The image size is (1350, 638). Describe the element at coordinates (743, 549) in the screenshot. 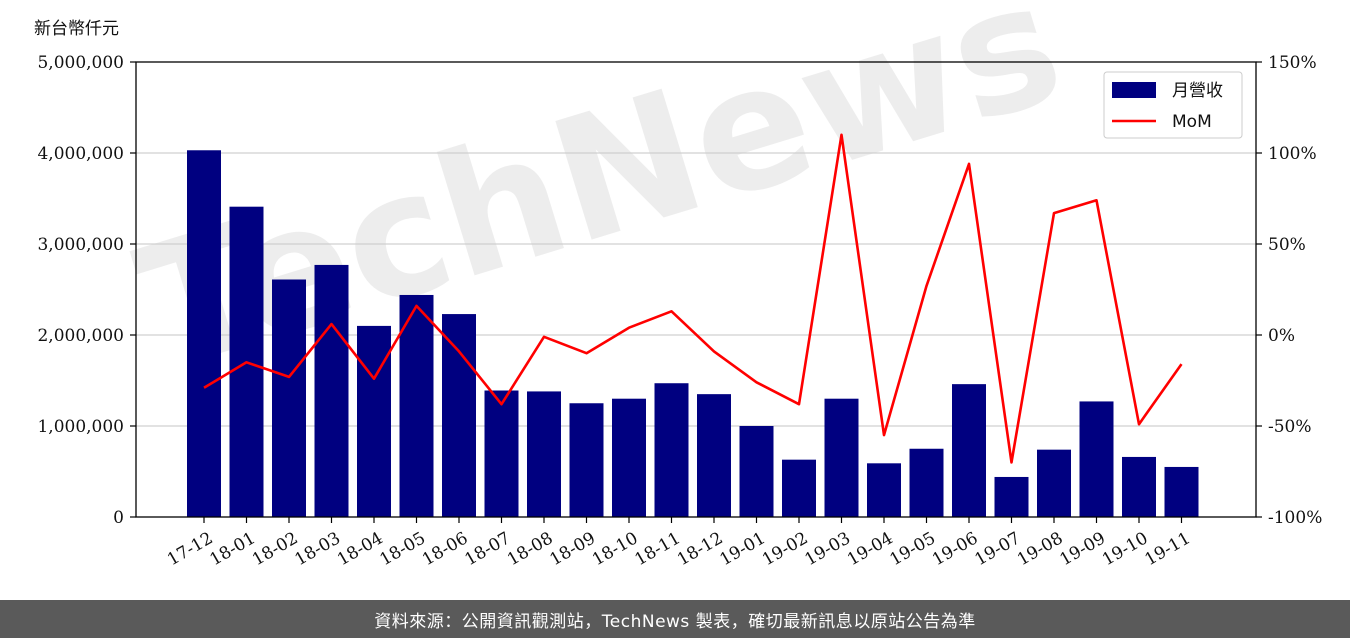

I see `x-tick-label: 19-01` at that location.